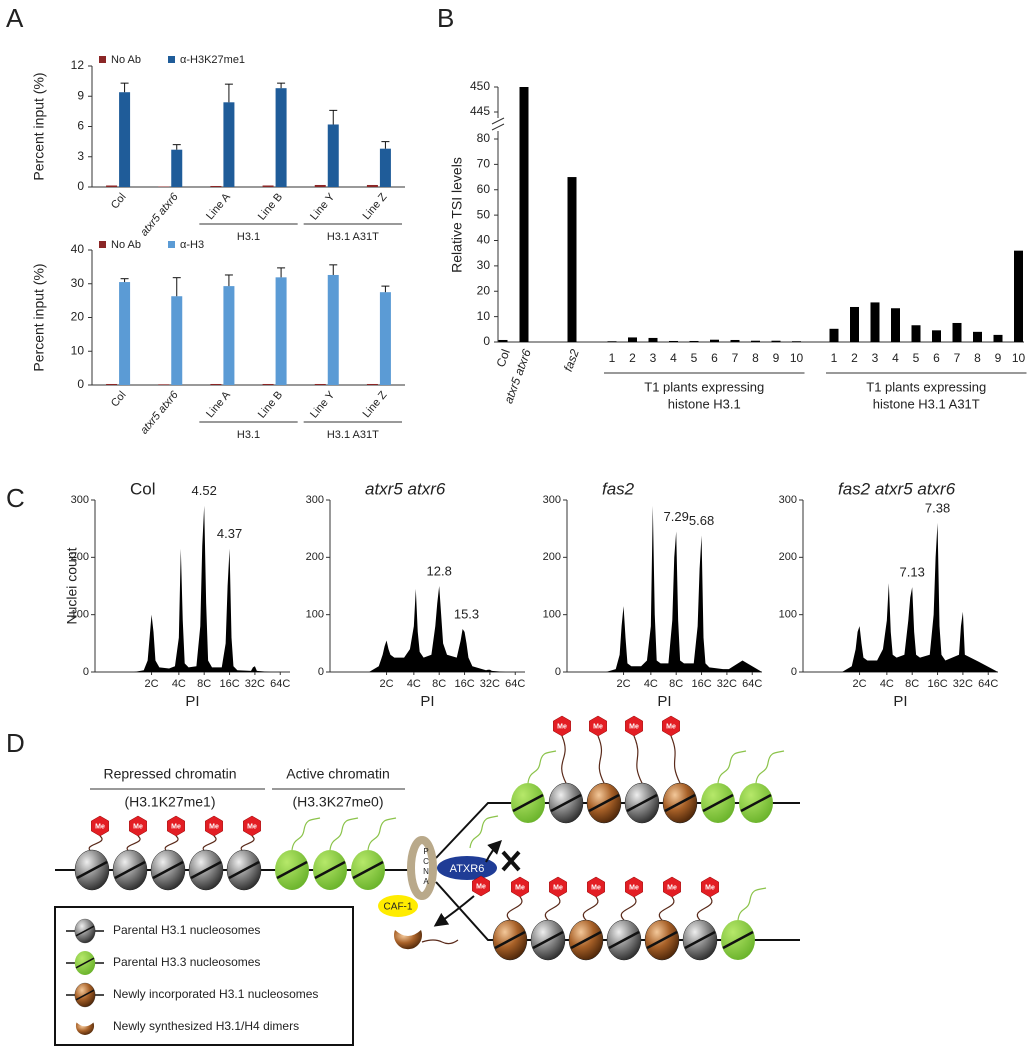 Image resolution: width=1028 pixels, height=1050 pixels. What do you see at coordinates (323, 405) in the screenshot?
I see `x-tick-label: Line Y` at bounding box center [323, 405].